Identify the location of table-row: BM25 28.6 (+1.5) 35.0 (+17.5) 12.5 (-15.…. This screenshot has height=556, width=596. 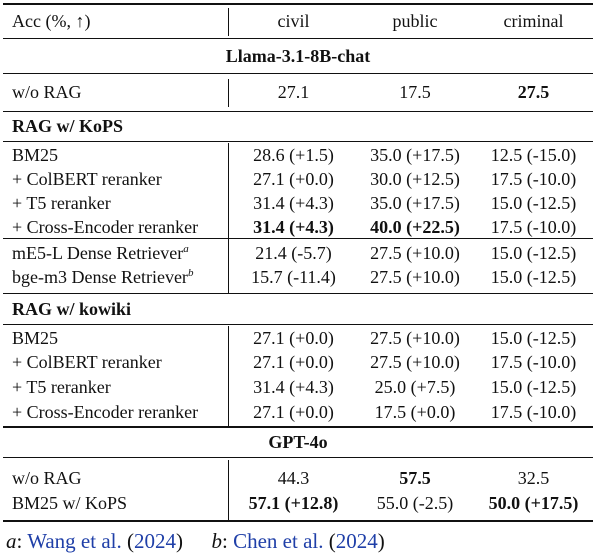
(298, 155).